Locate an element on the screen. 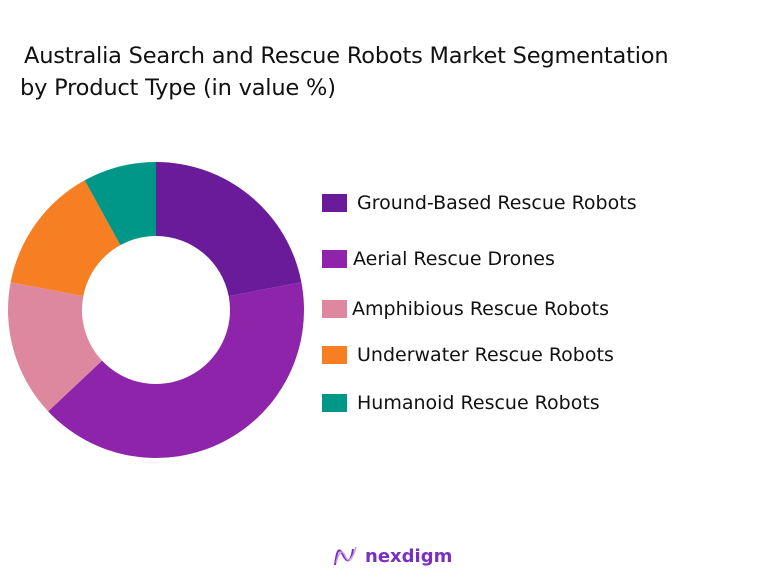  legend-label: Aerial Rescue Drones is located at coordinates (454, 259).